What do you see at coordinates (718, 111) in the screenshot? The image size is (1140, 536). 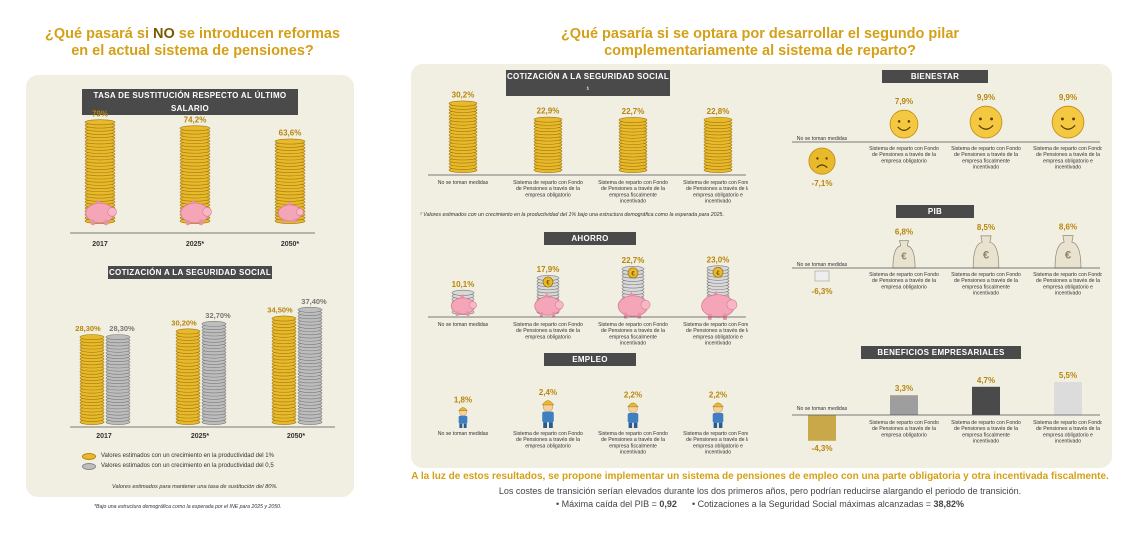 I see `bar-value-label: 22,8%` at bounding box center [718, 111].